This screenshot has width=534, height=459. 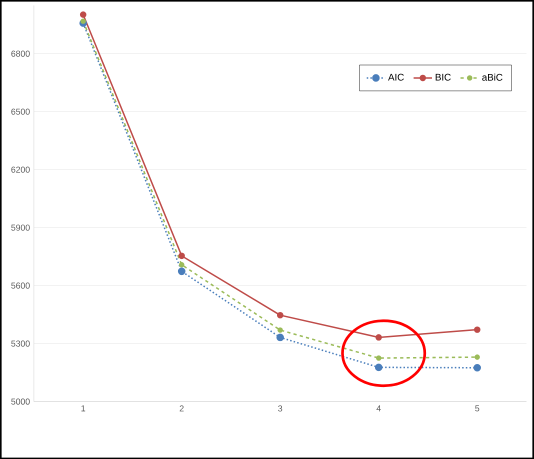 I want to click on x-tick-label: 2, so click(x=182, y=408).